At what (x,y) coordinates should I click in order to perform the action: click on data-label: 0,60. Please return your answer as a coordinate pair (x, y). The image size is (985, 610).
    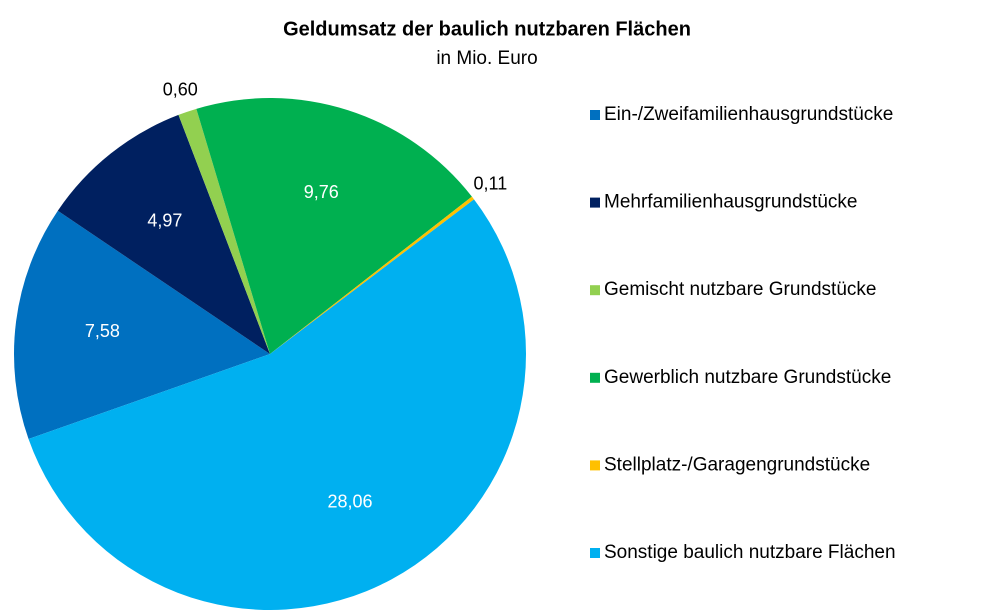
    Looking at the image, I should click on (180, 90).